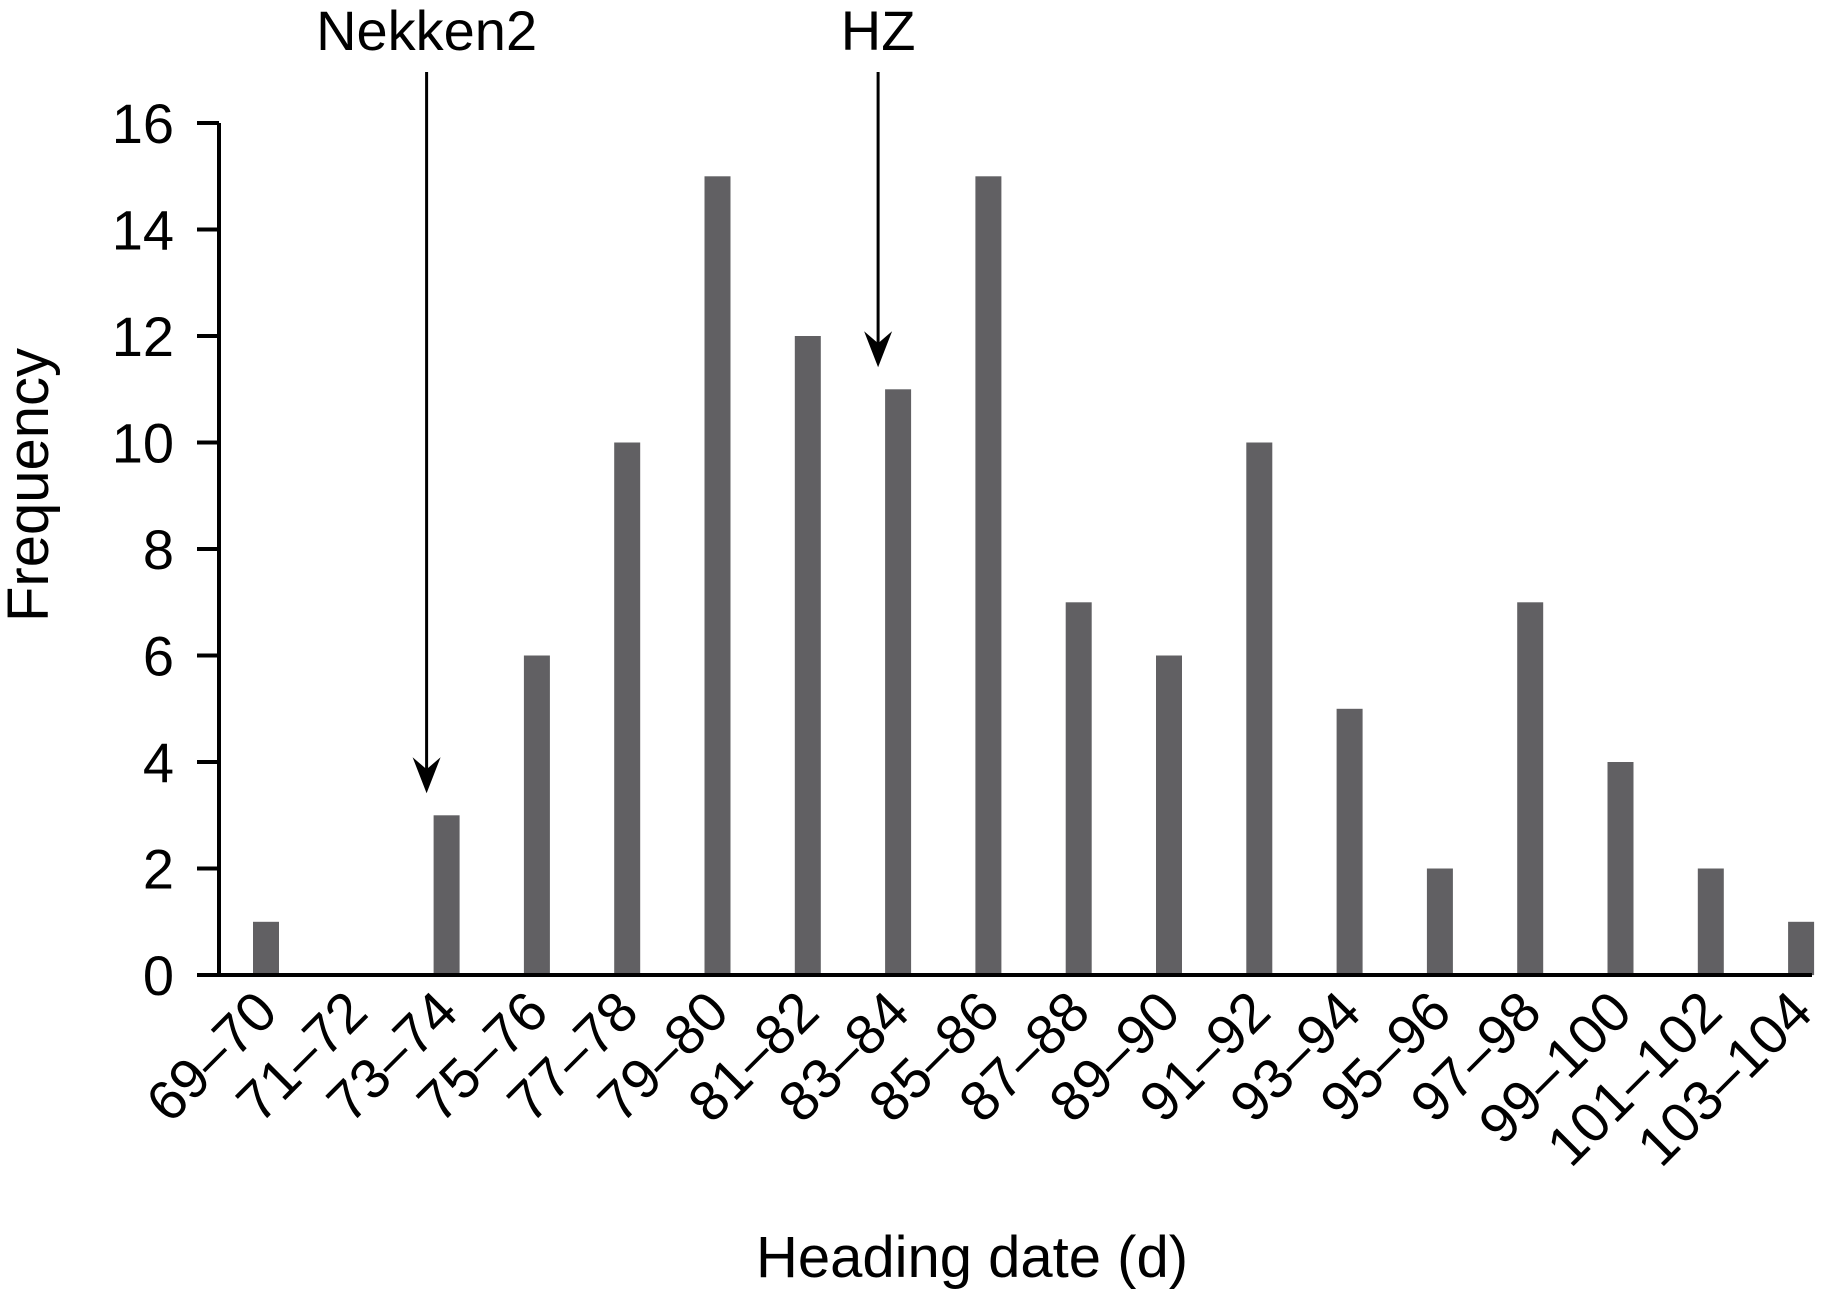 This screenshot has height=1292, width=1848. Describe the element at coordinates (158, 869) in the screenshot. I see `y-tick-label: 2` at that location.